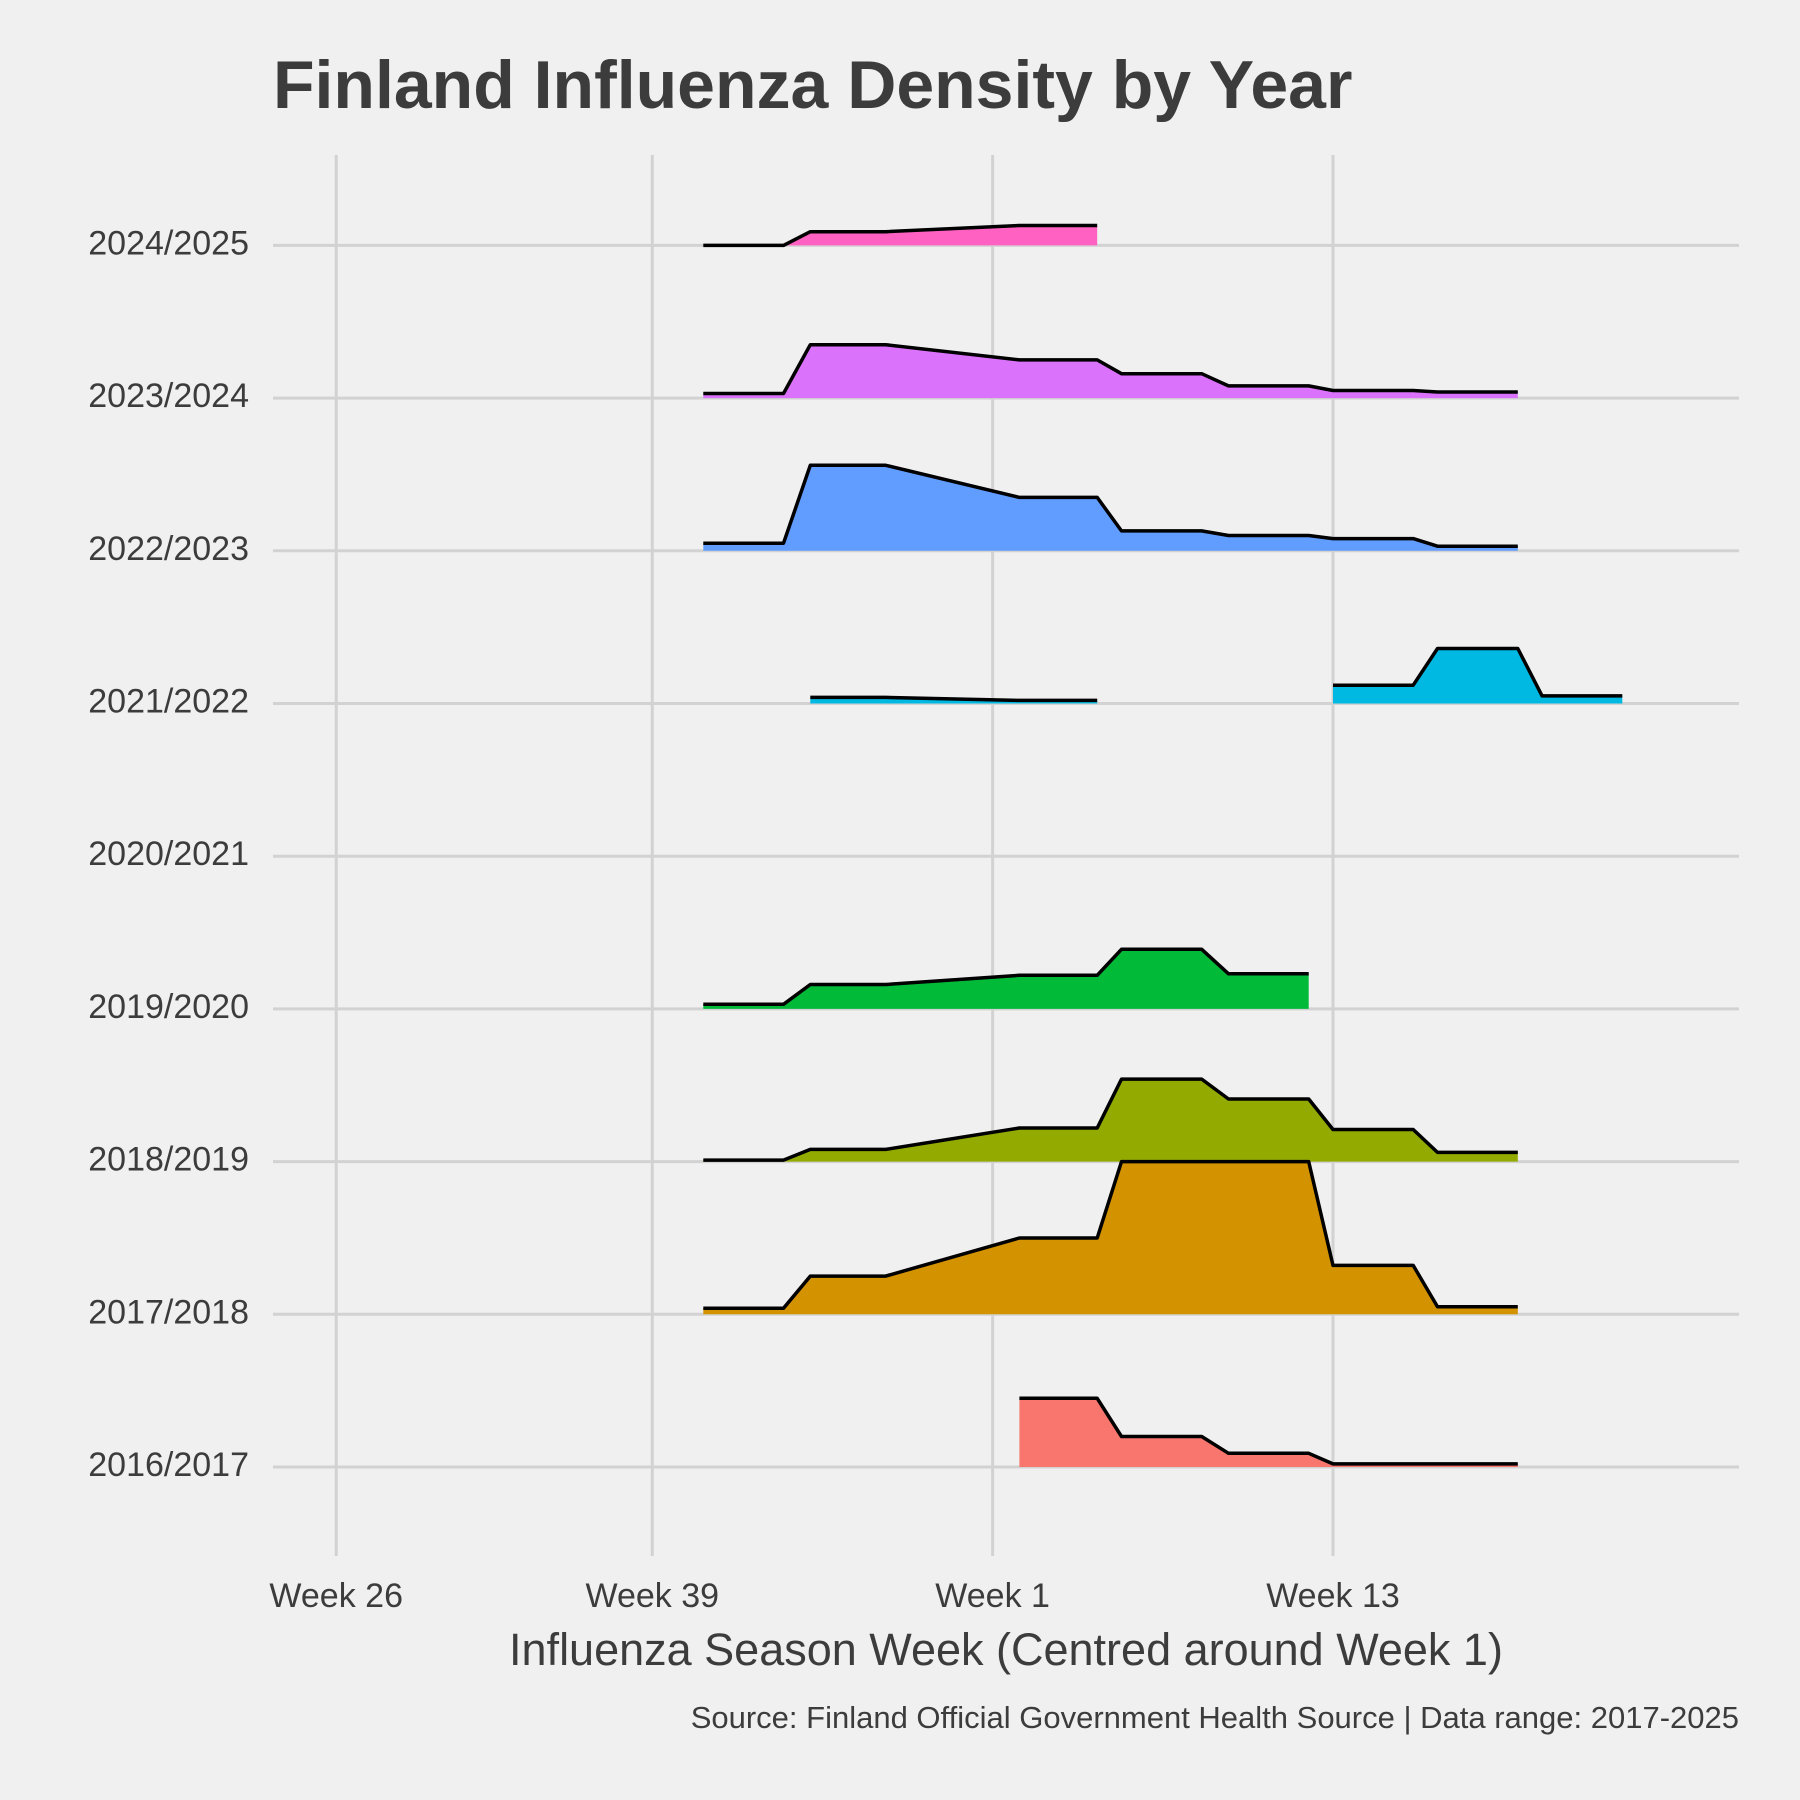 This screenshot has height=1800, width=1800. What do you see at coordinates (168, 1160) in the screenshot?
I see `y-tick-label: 2018/2019` at bounding box center [168, 1160].